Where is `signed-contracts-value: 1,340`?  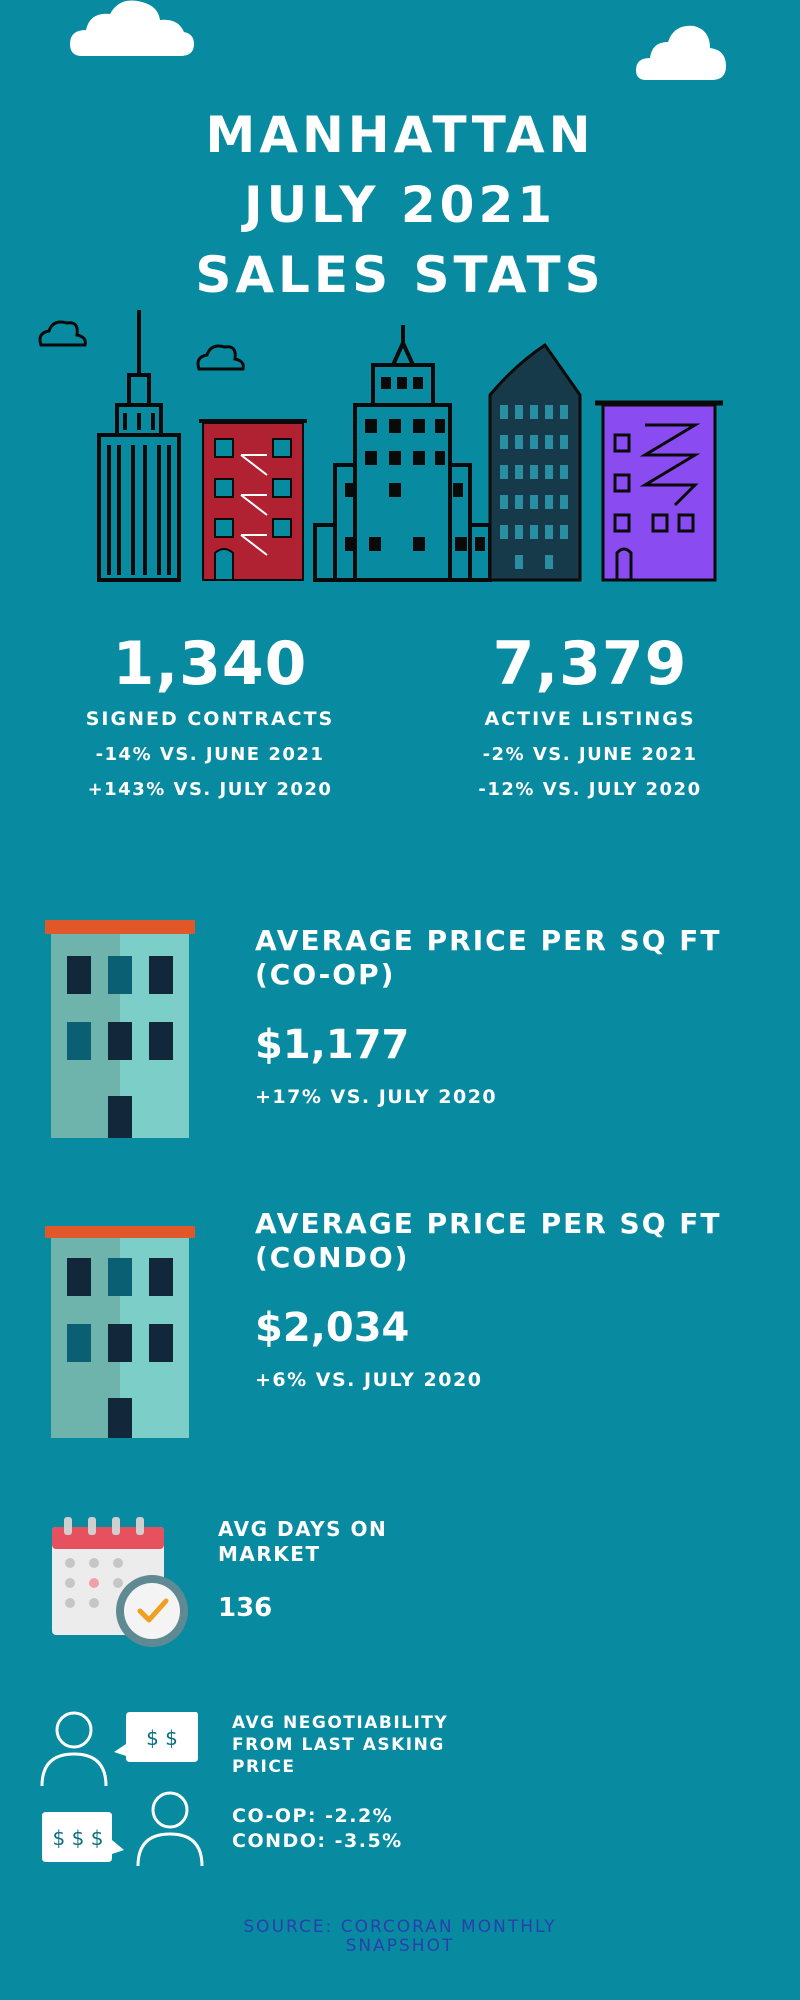
signed-contracts-value: 1,340 is located at coordinates (210, 664).